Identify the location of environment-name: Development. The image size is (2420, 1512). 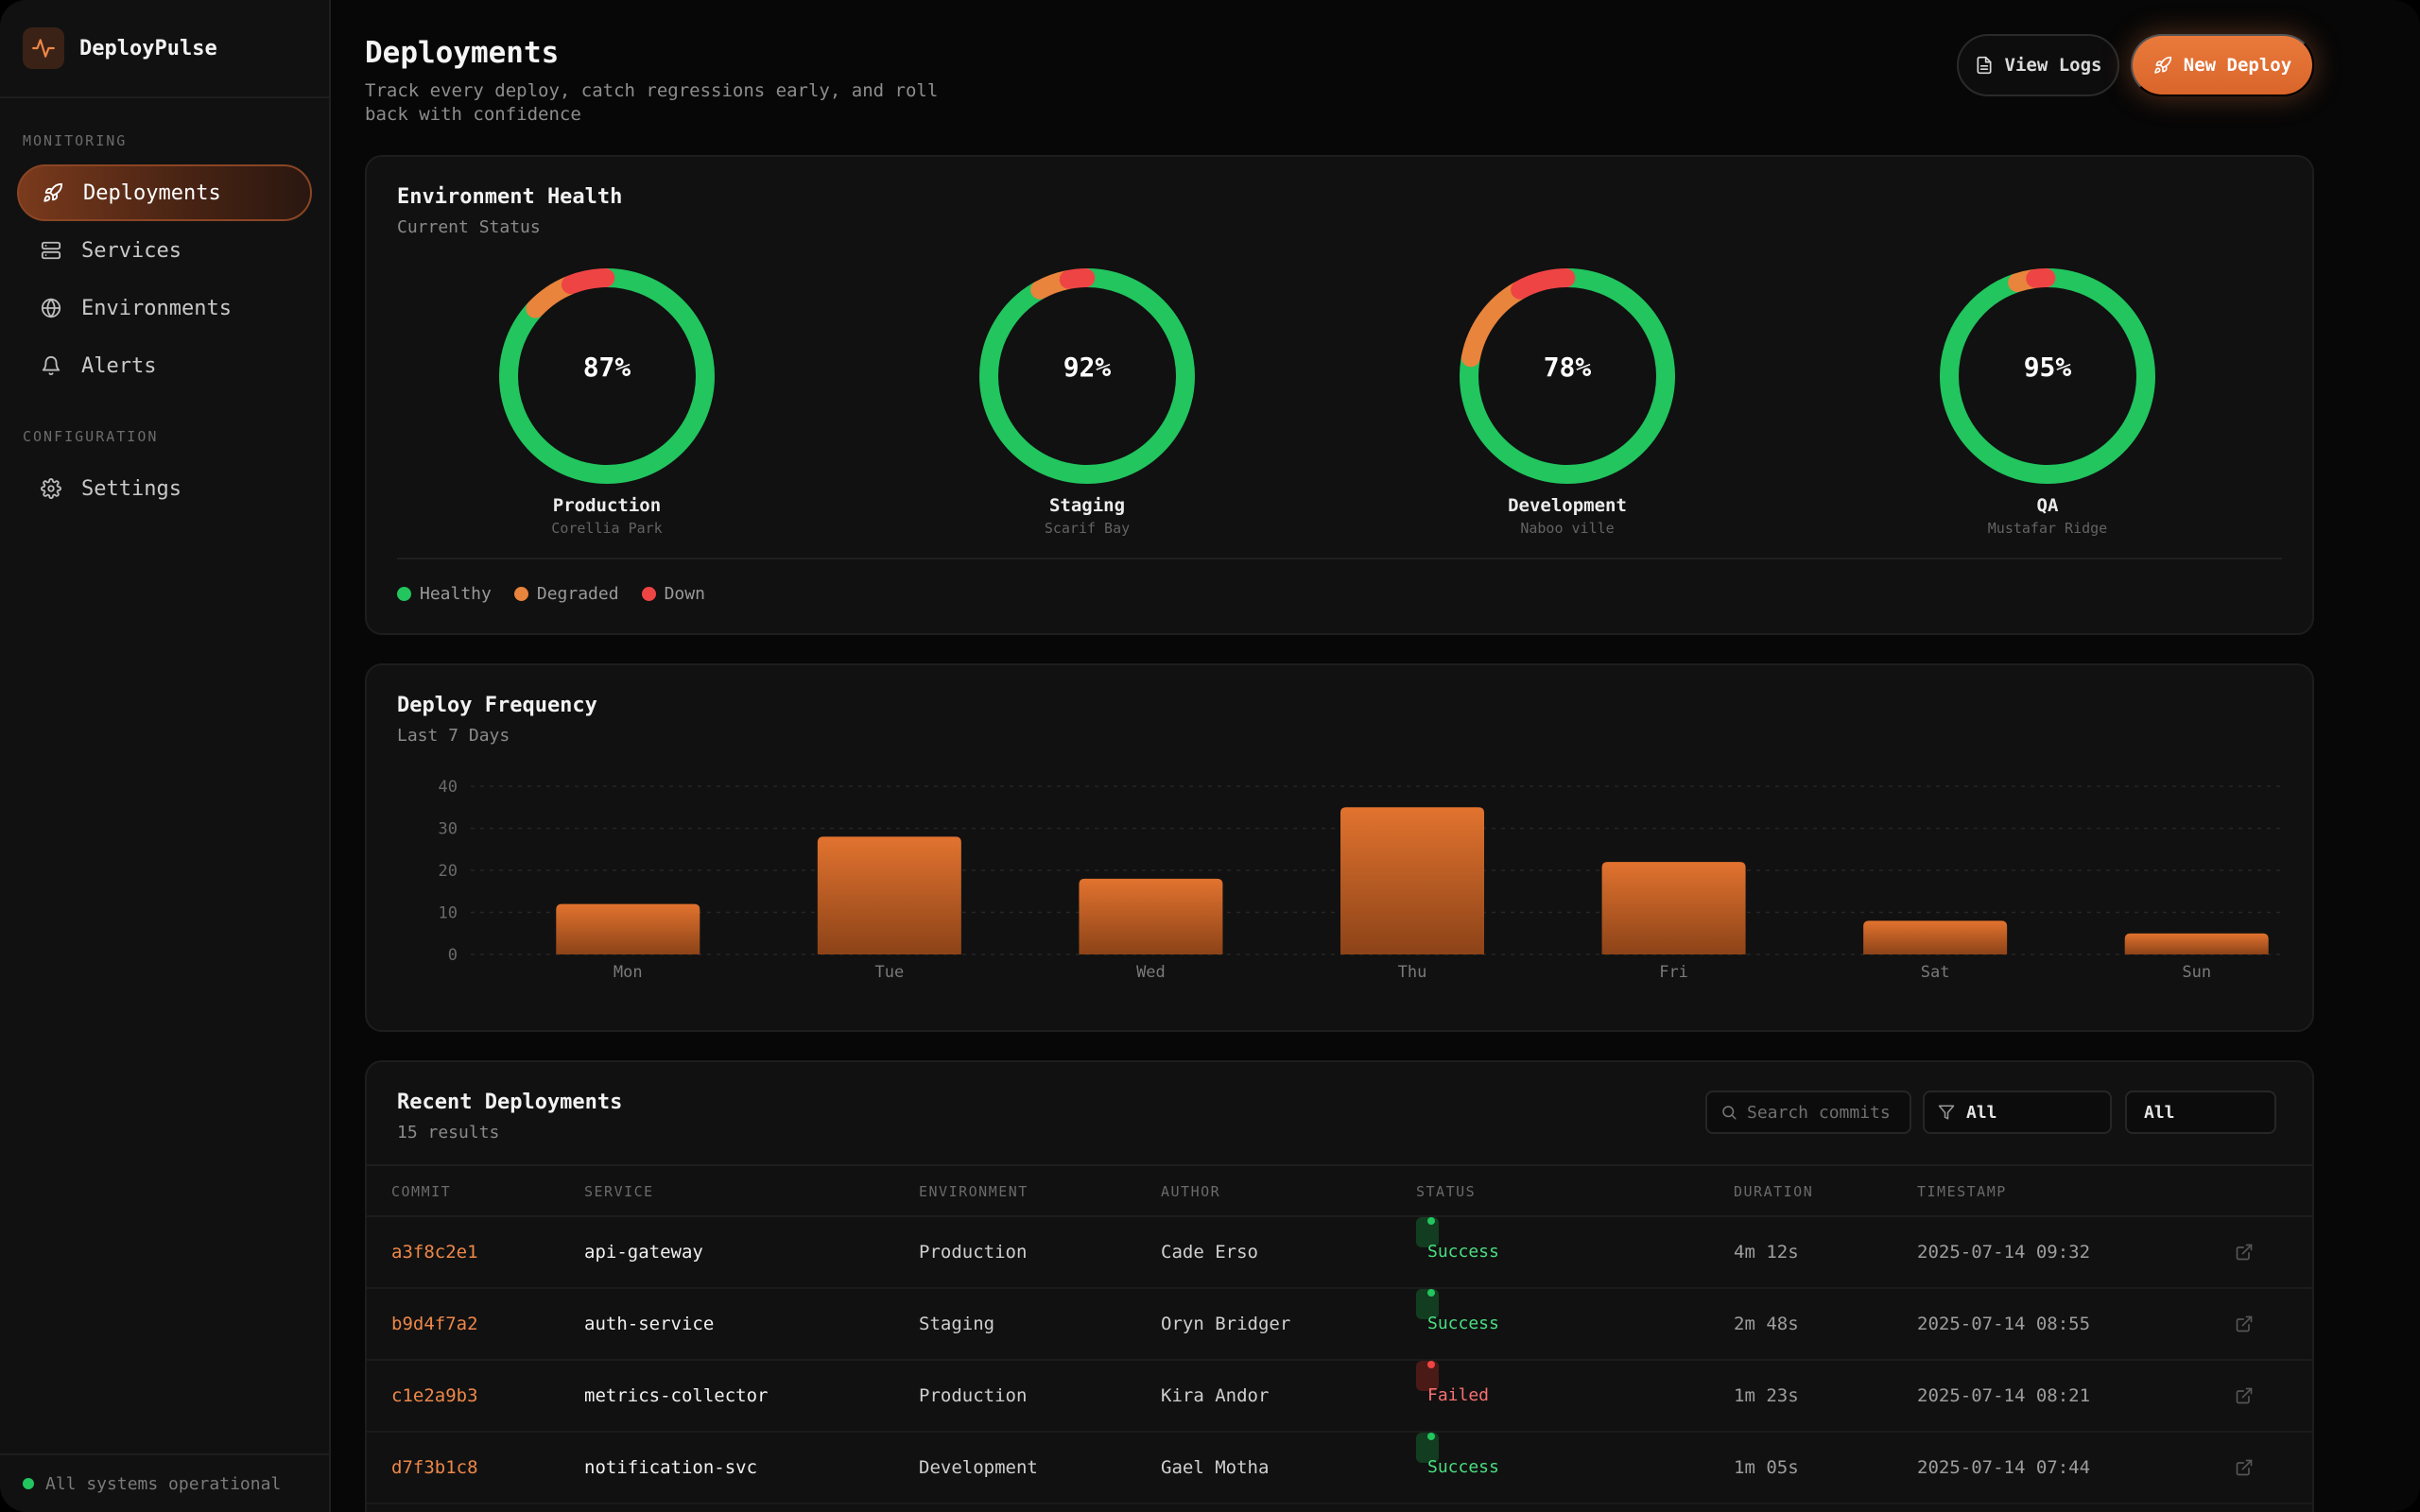
(978, 1467).